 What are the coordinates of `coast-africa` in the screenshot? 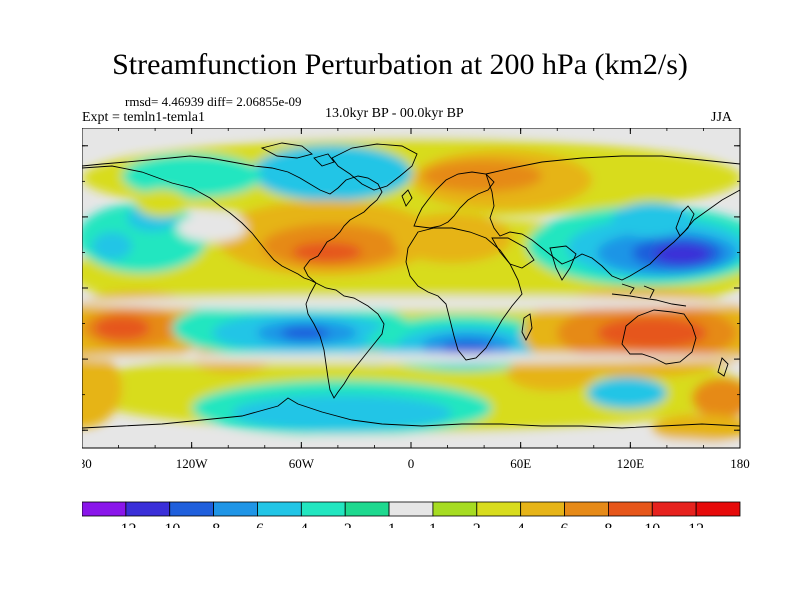 It's located at (464, 294).